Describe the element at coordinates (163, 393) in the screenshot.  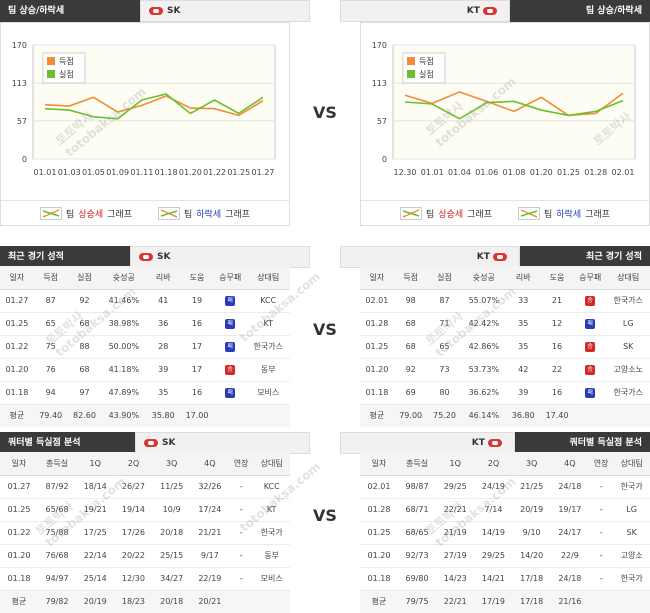
I see `table-cell: 35` at that location.